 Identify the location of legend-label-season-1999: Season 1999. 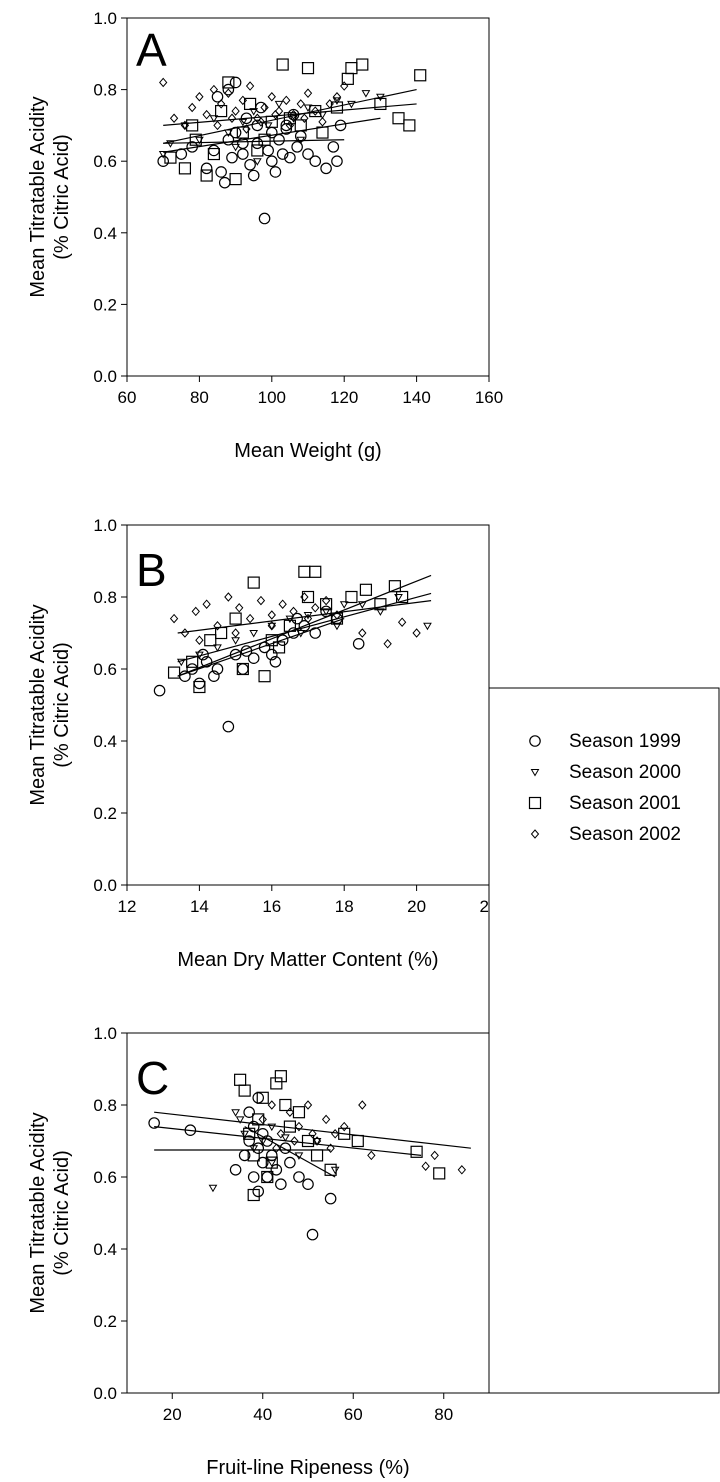
(625, 741).